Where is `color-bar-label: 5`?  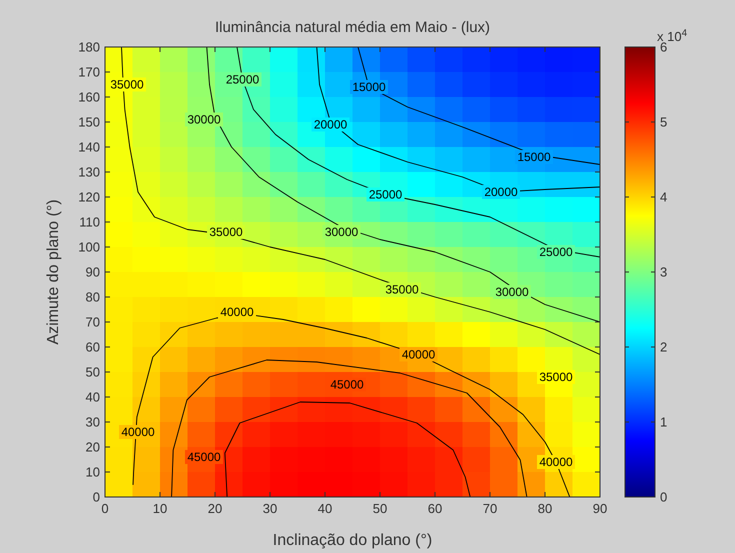 color-bar-label: 5 is located at coordinates (664, 122).